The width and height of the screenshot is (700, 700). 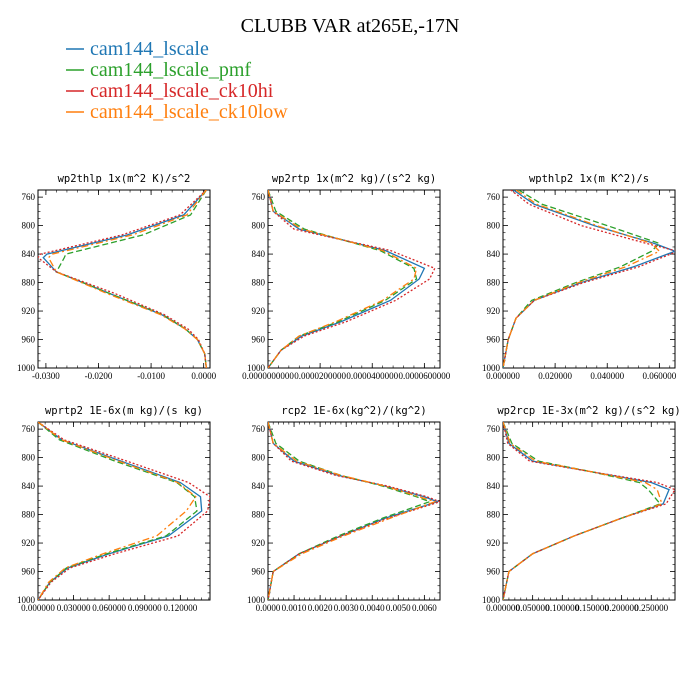 What do you see at coordinates (562, 608) in the screenshot?
I see `x-tick-label: 0.100000` at bounding box center [562, 608].